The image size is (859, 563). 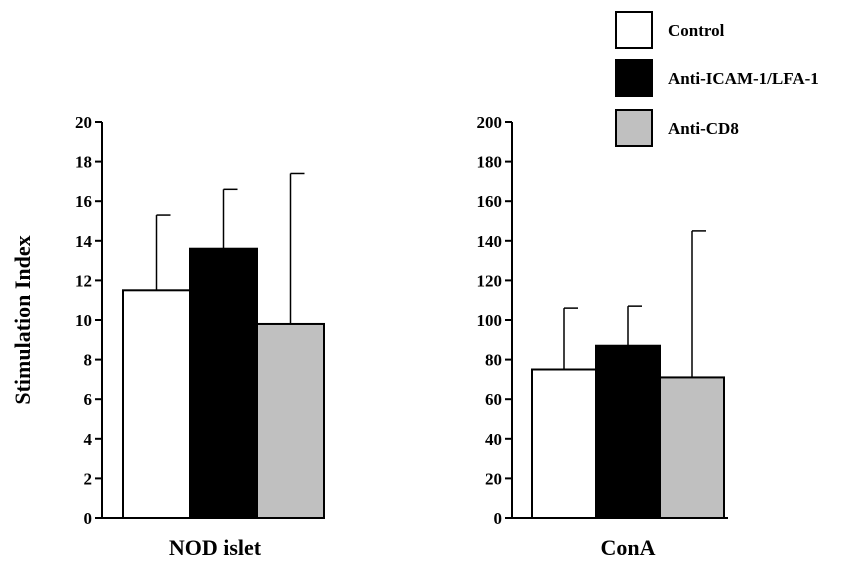 I want to click on panel2-y-tick-label: 60, so click(x=493, y=399).